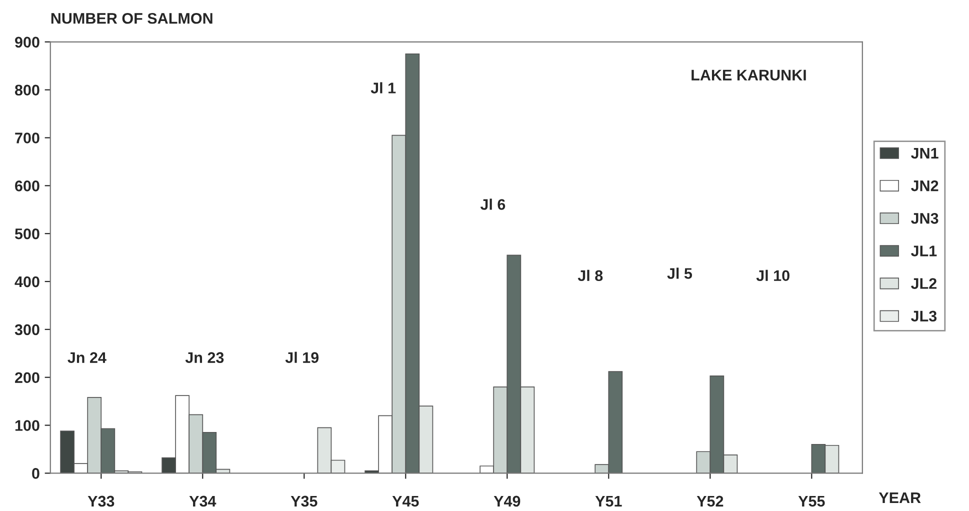 The image size is (969, 511). Describe the element at coordinates (27, 330) in the screenshot. I see `y-tick-label: 300` at that location.